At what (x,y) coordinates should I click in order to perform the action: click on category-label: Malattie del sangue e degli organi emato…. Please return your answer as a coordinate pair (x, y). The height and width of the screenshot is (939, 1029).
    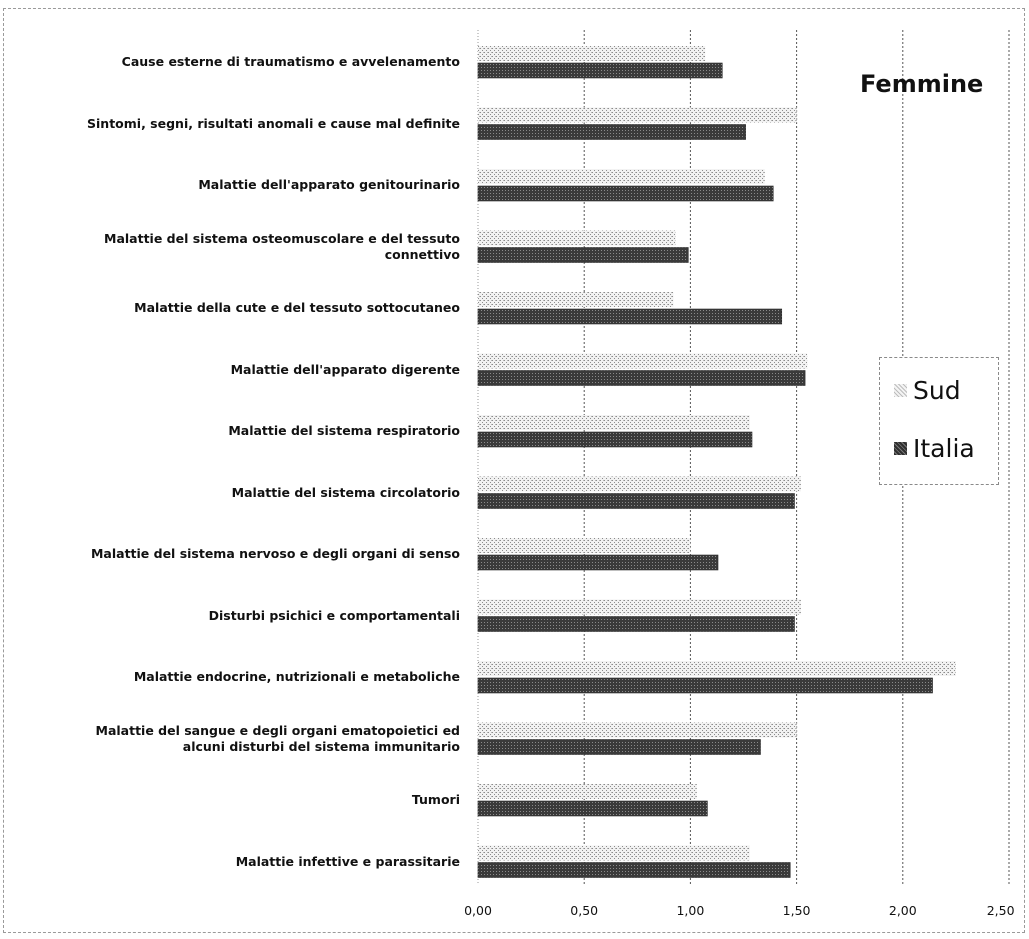
    Looking at the image, I should click on (255, 739).